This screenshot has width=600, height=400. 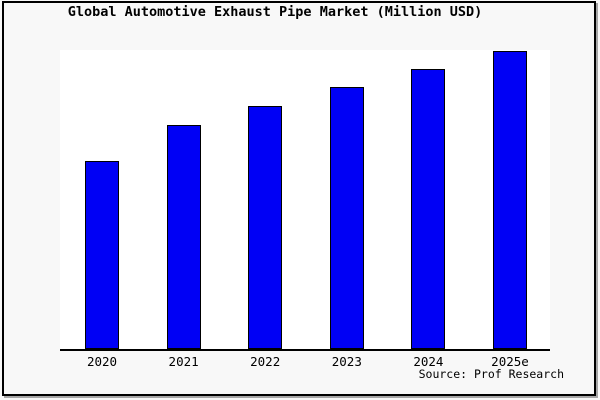 What do you see at coordinates (346, 217) in the screenshot?
I see `bar-2023` at bounding box center [346, 217].